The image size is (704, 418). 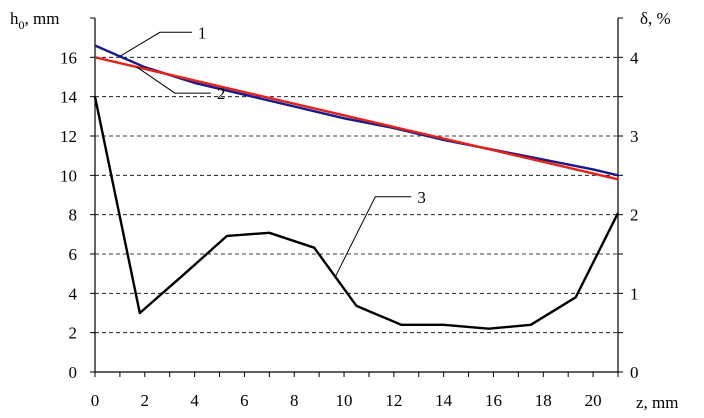 I want to click on x-tick-label-12: 12, so click(x=393, y=400).